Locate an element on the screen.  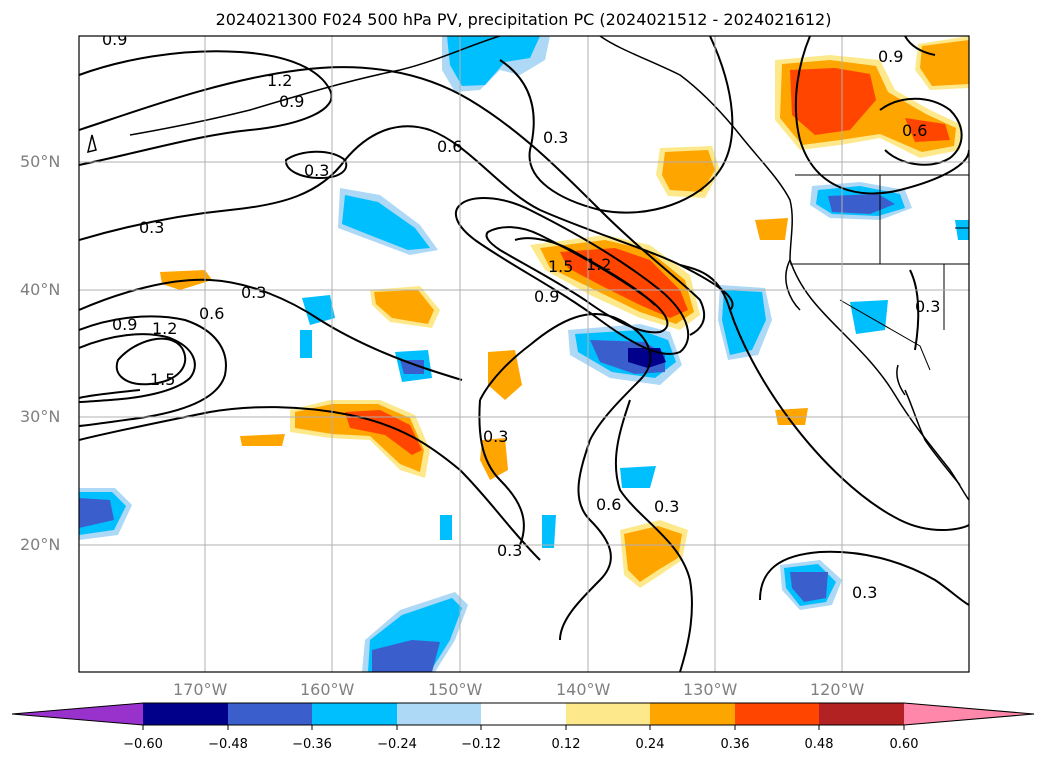
colorbar-tick-label: −0.12 is located at coordinates (481, 744).